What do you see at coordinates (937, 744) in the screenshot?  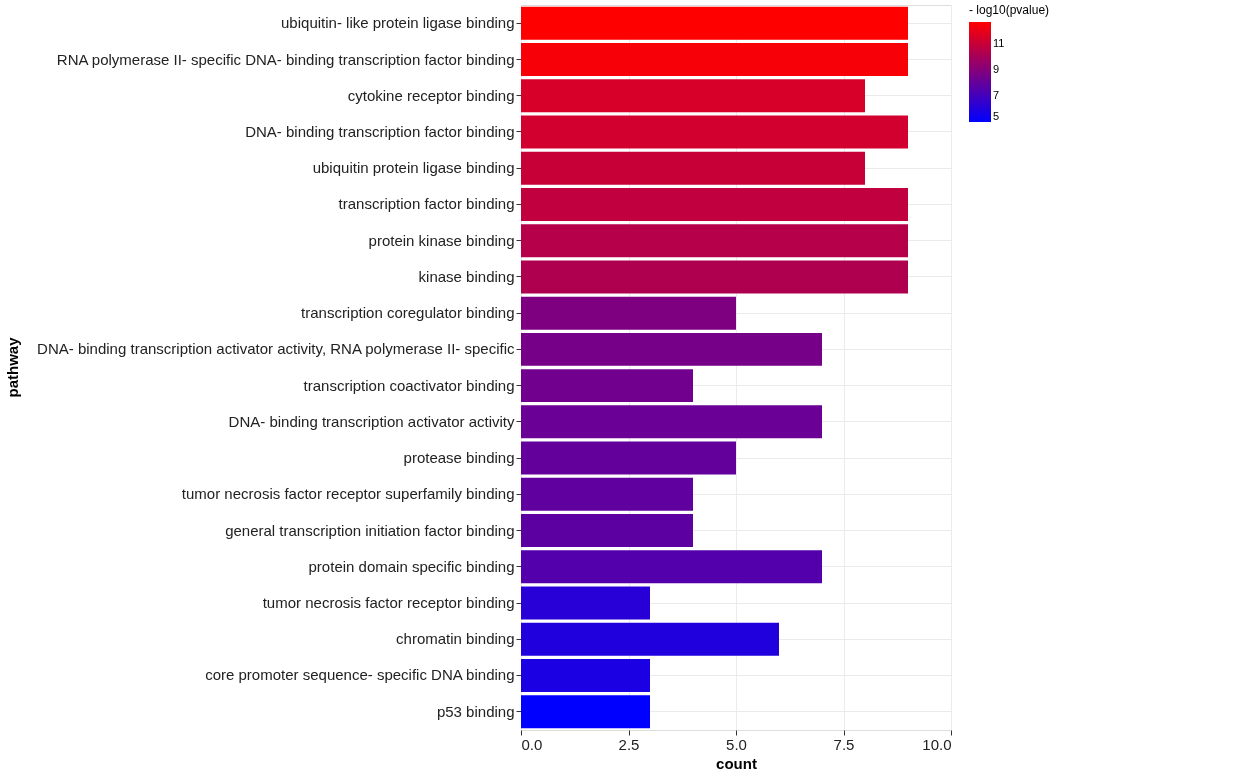 I see `x-tick-label: 10.0` at bounding box center [937, 744].